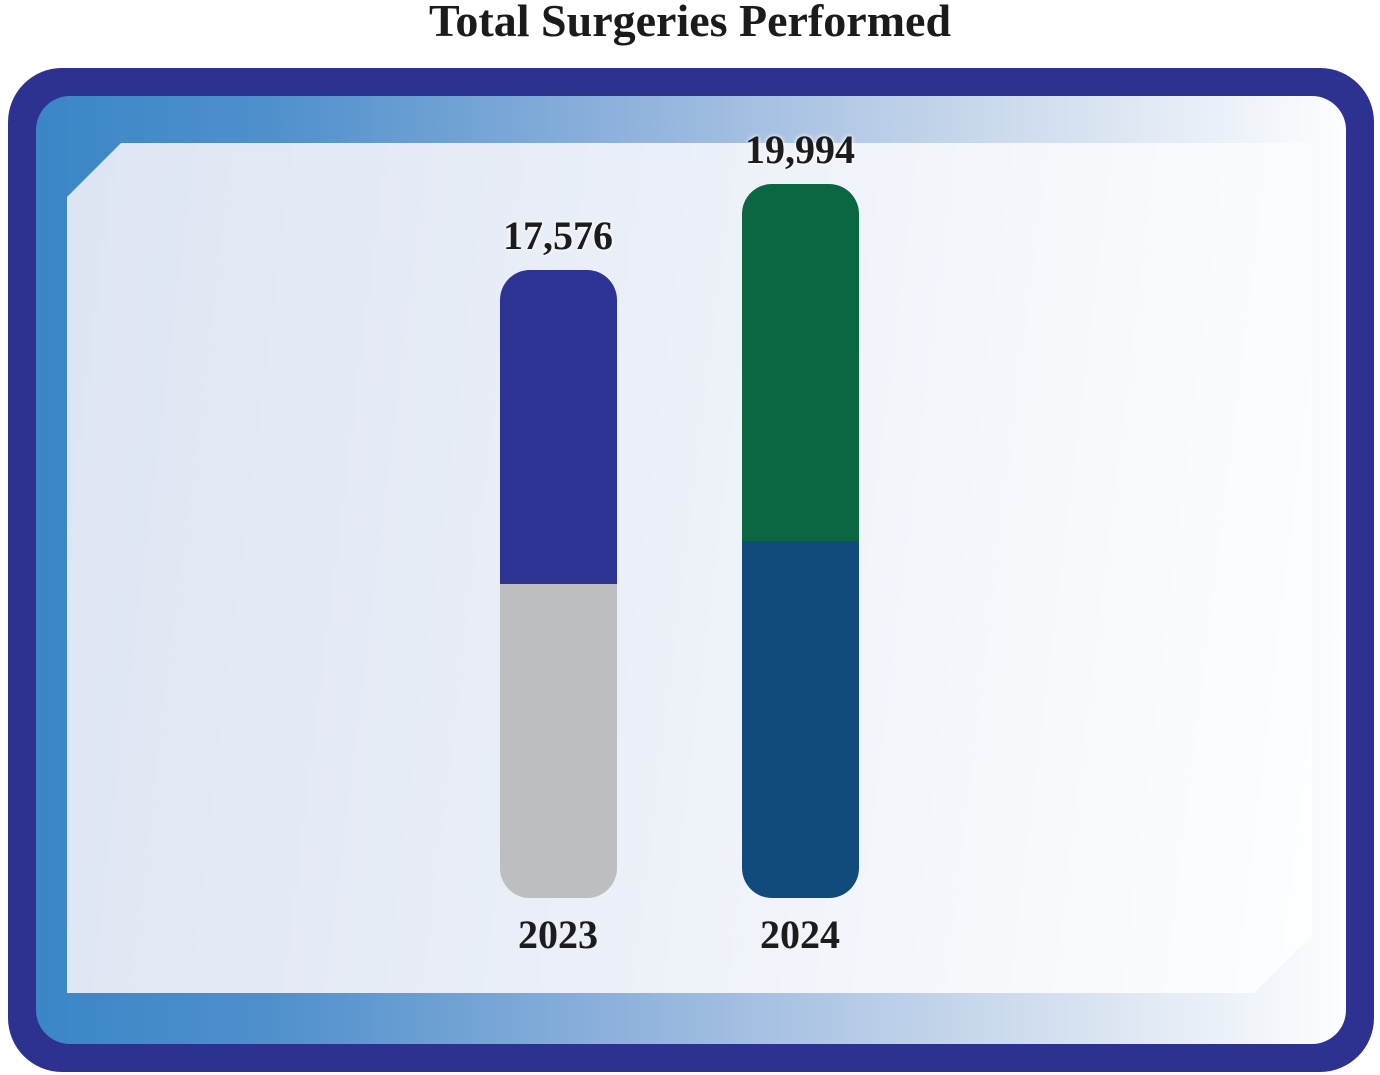  I want to click on bar-2023-bottom-segment, so click(558, 741).